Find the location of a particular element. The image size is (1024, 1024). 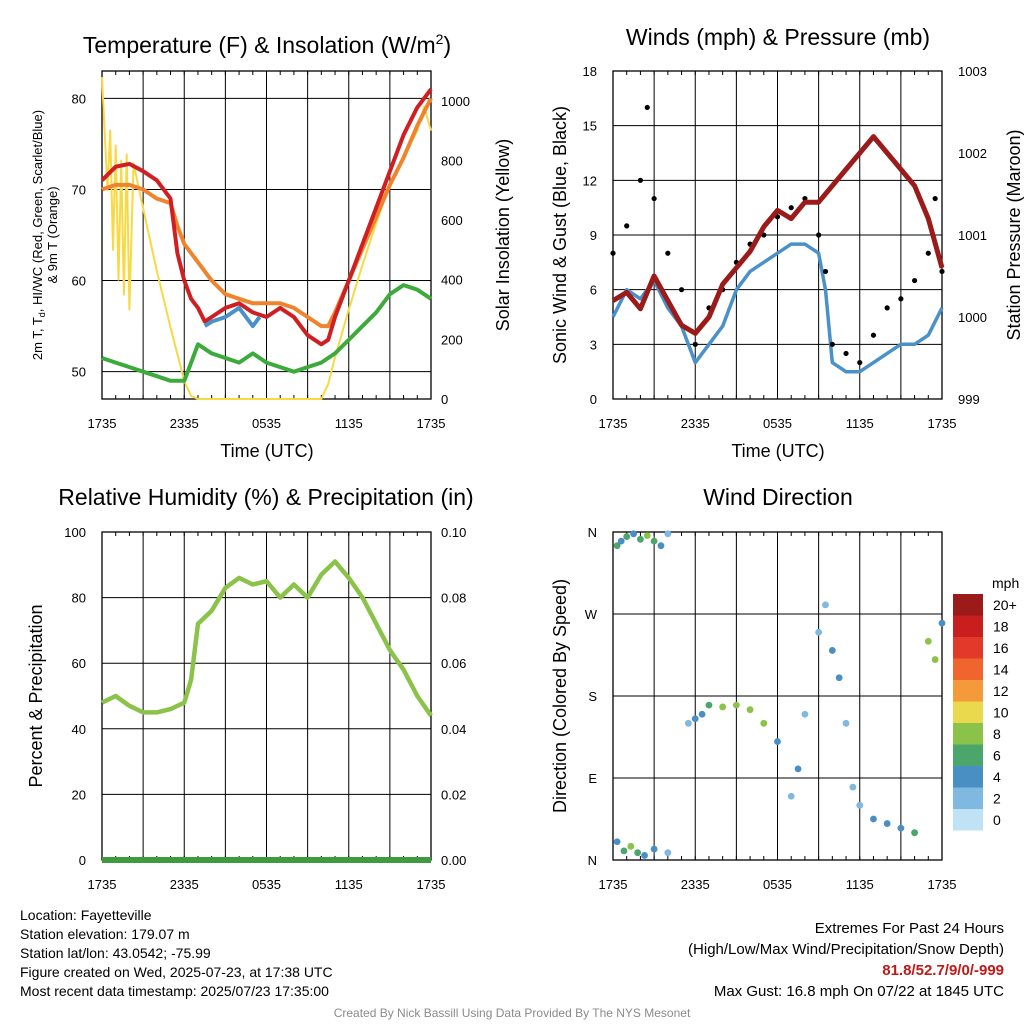

legend-label: 20+ is located at coordinates (1005, 605).